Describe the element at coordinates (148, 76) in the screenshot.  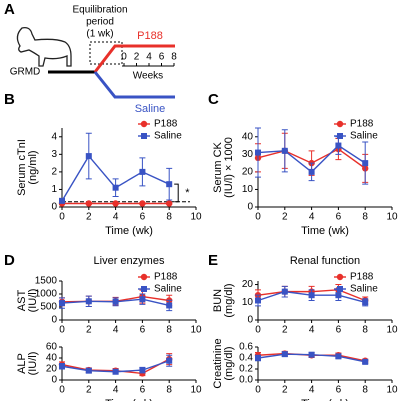
I see `weeks-label: Weeks` at that location.